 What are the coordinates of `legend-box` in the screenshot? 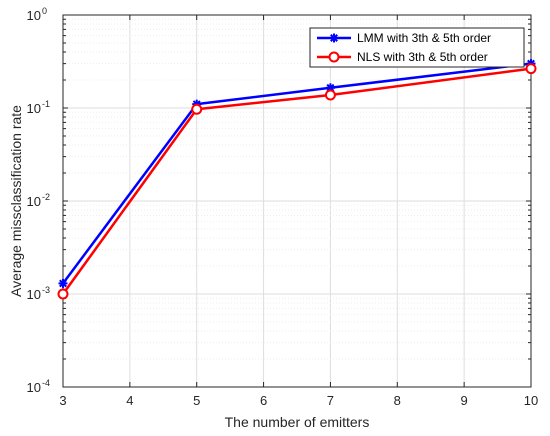 It's located at (417, 47).